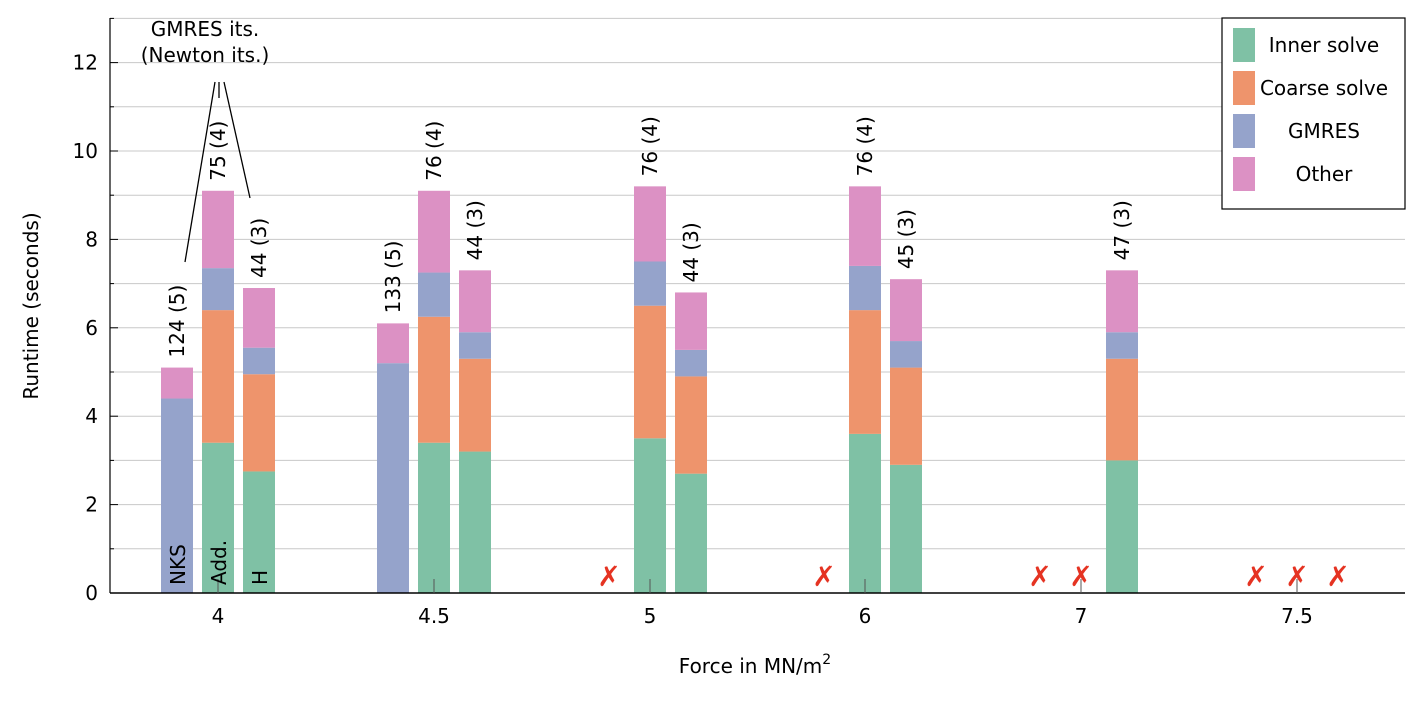  What do you see at coordinates (218, 616) in the screenshot?
I see `x-tick-label: 4` at bounding box center [218, 616].